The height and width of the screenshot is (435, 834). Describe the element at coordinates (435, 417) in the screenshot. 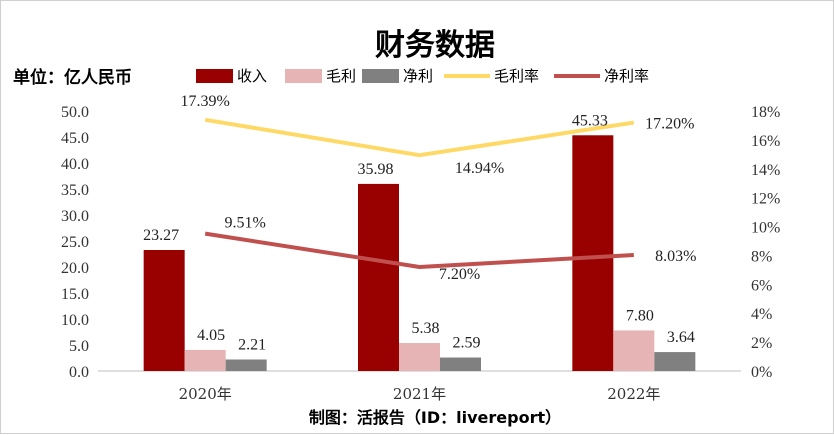

I see `source-note: 制图：活报告（ID：livereport）` at that location.